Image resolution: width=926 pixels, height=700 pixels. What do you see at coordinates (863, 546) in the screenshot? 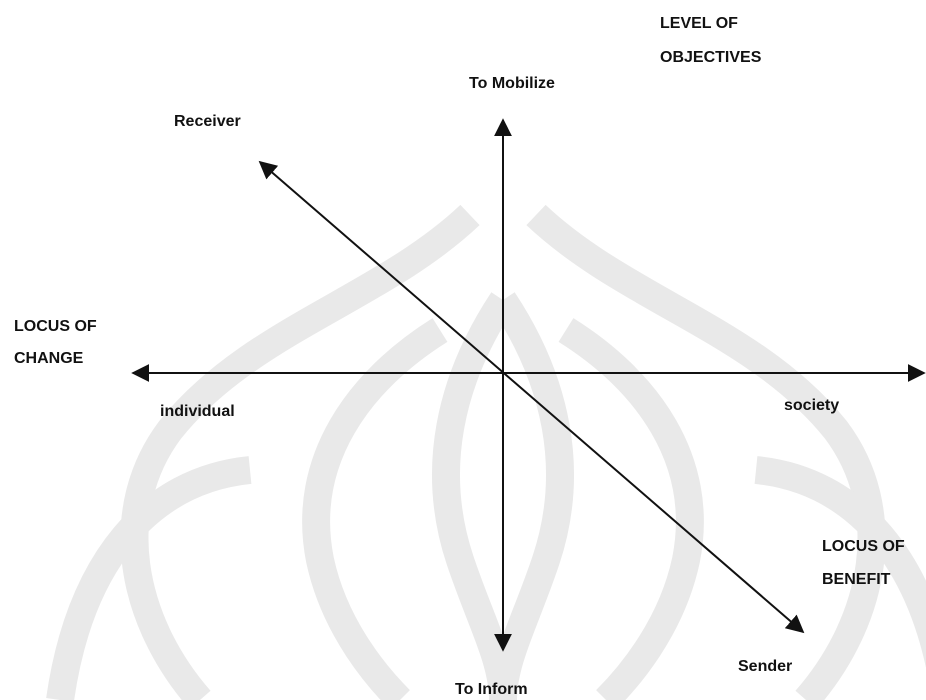
I see `benefit-label: LOCUS OF` at bounding box center [863, 546].